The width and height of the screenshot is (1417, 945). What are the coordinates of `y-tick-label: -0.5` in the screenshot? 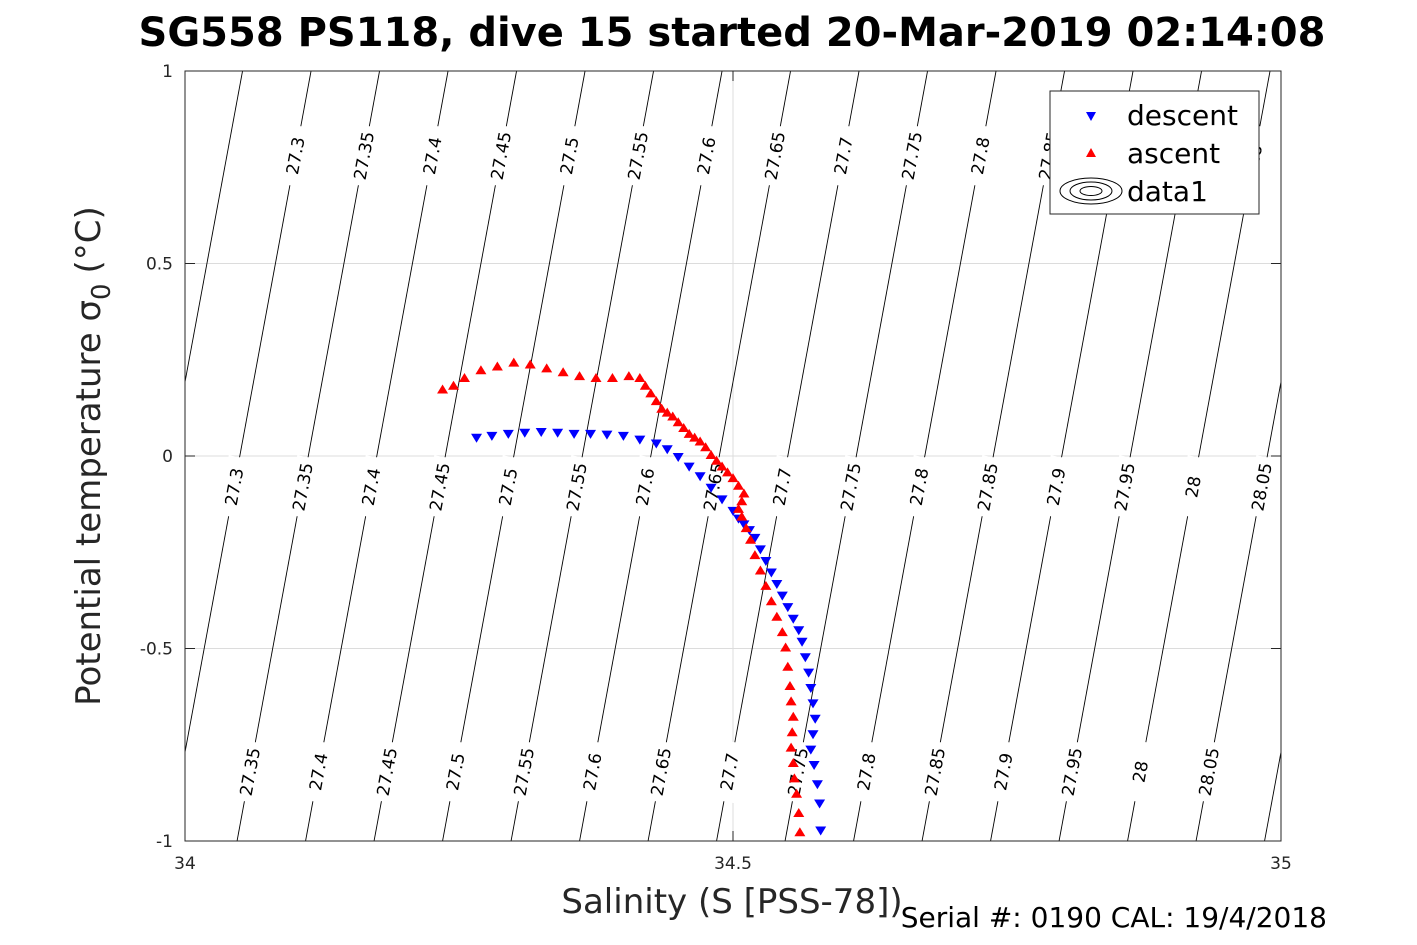 It's located at (156, 650).